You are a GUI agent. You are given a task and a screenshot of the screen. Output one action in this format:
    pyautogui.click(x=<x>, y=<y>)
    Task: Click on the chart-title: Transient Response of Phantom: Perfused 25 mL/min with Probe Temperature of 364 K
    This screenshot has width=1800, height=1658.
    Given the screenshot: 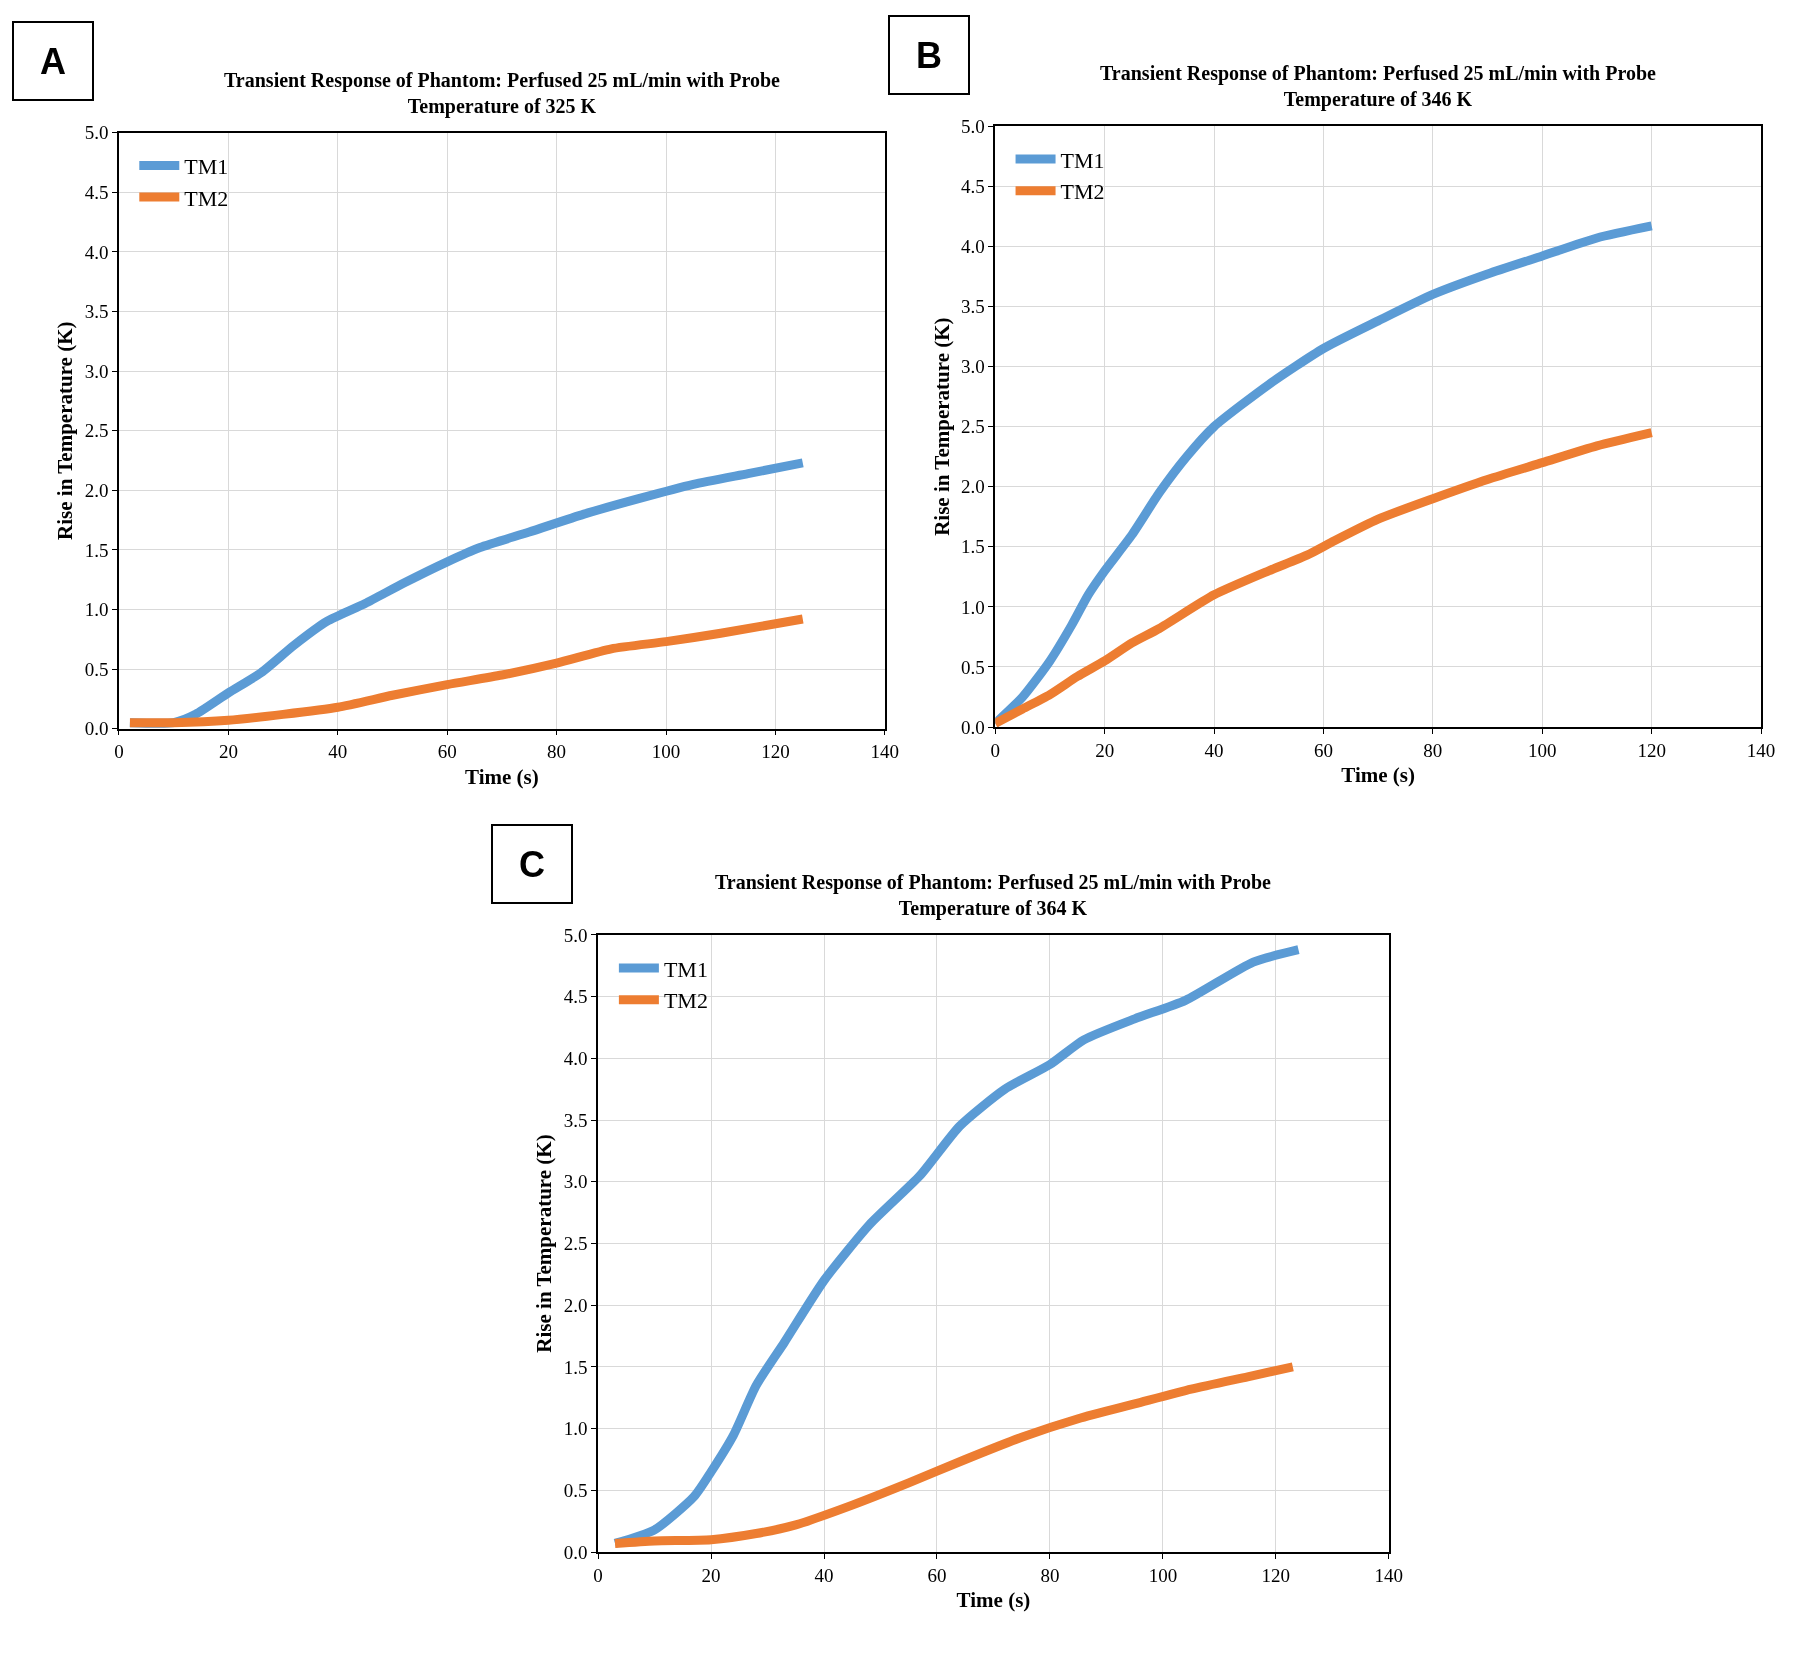 What is the action you would take?
    pyautogui.click(x=993, y=895)
    